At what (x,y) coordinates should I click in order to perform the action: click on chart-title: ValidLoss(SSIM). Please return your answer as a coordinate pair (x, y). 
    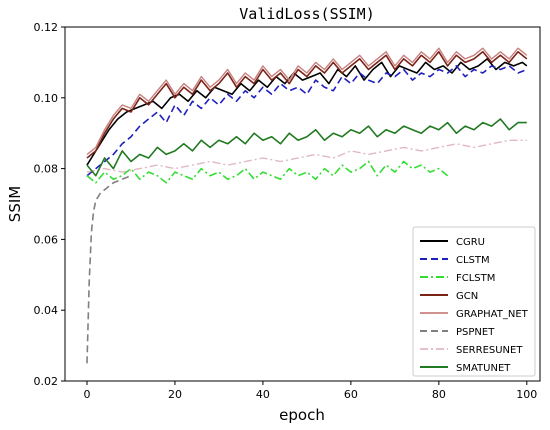
    Looking at the image, I should click on (306, 14).